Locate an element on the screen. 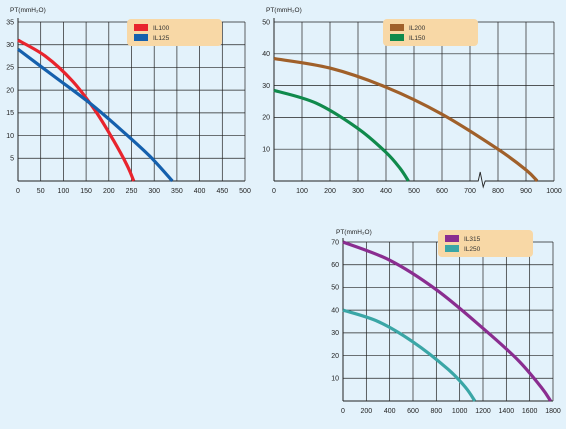 The height and width of the screenshot is (429, 566). series-line-il250 is located at coordinates (409, 355).